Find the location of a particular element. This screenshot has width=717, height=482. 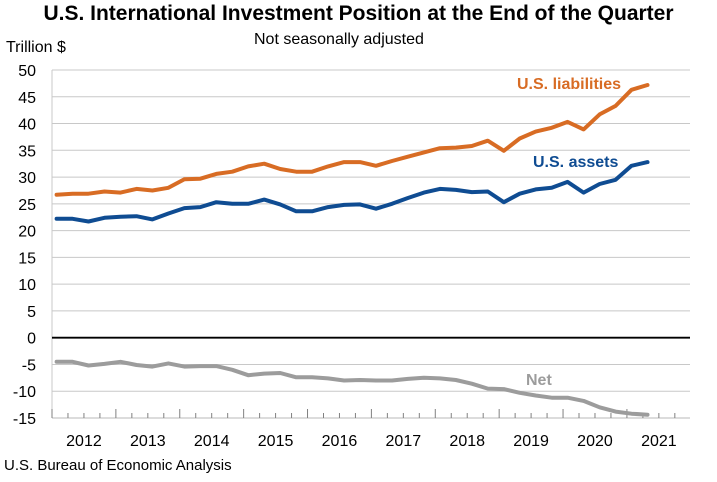

y-tick-label: 25 is located at coordinates (27, 205).